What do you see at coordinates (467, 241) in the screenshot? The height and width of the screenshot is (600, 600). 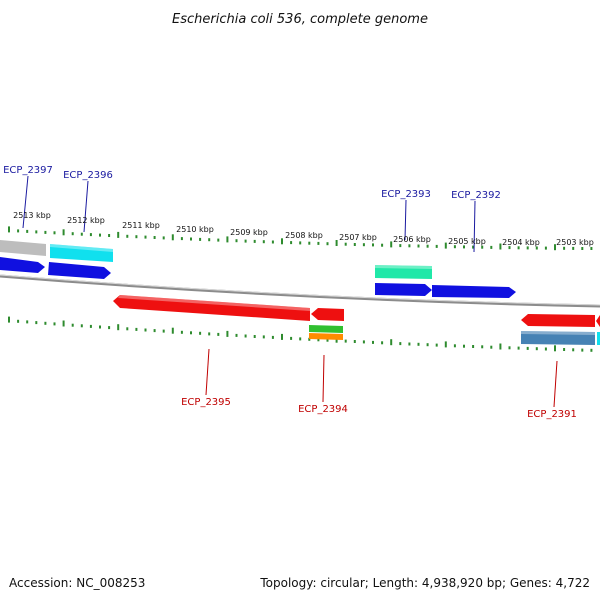 I see `tick-label-2505-kbp: 2505 kbp` at bounding box center [467, 241].